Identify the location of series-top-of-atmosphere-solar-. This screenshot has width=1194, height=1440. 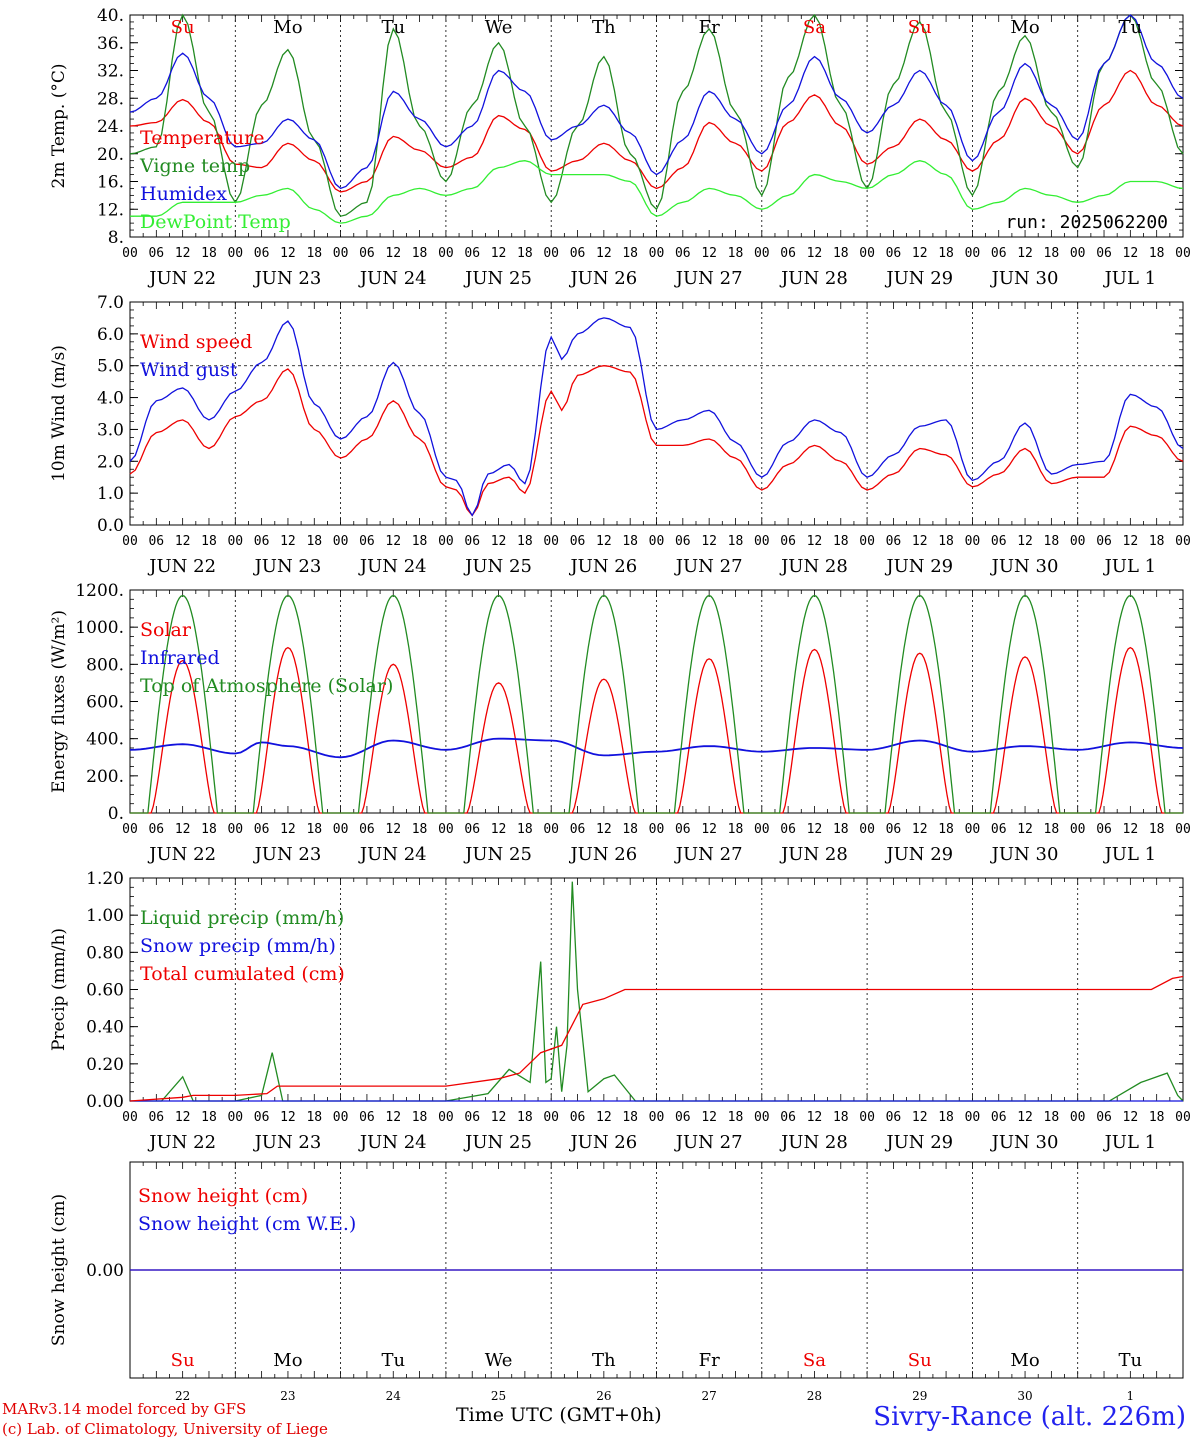
(656, 704).